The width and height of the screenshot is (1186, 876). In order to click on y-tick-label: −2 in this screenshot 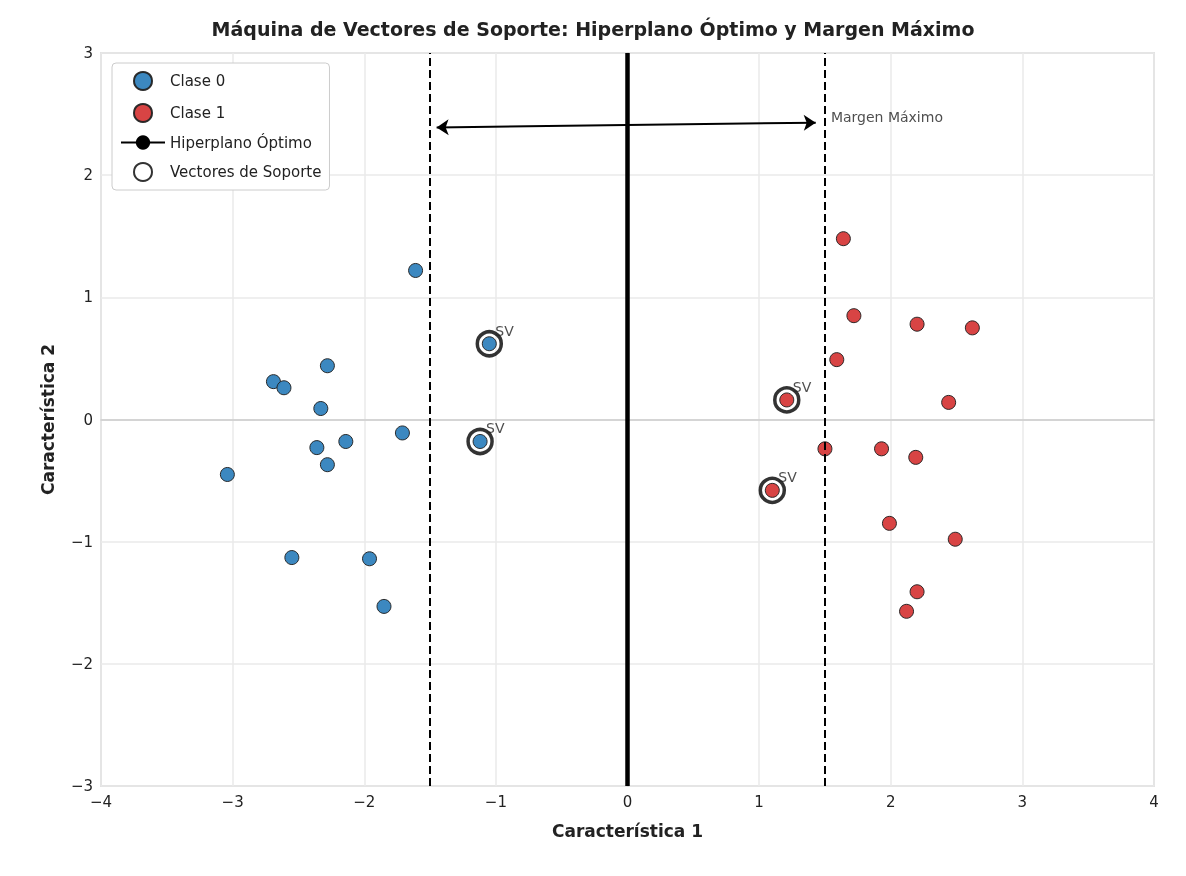, I will do `click(81, 663)`.